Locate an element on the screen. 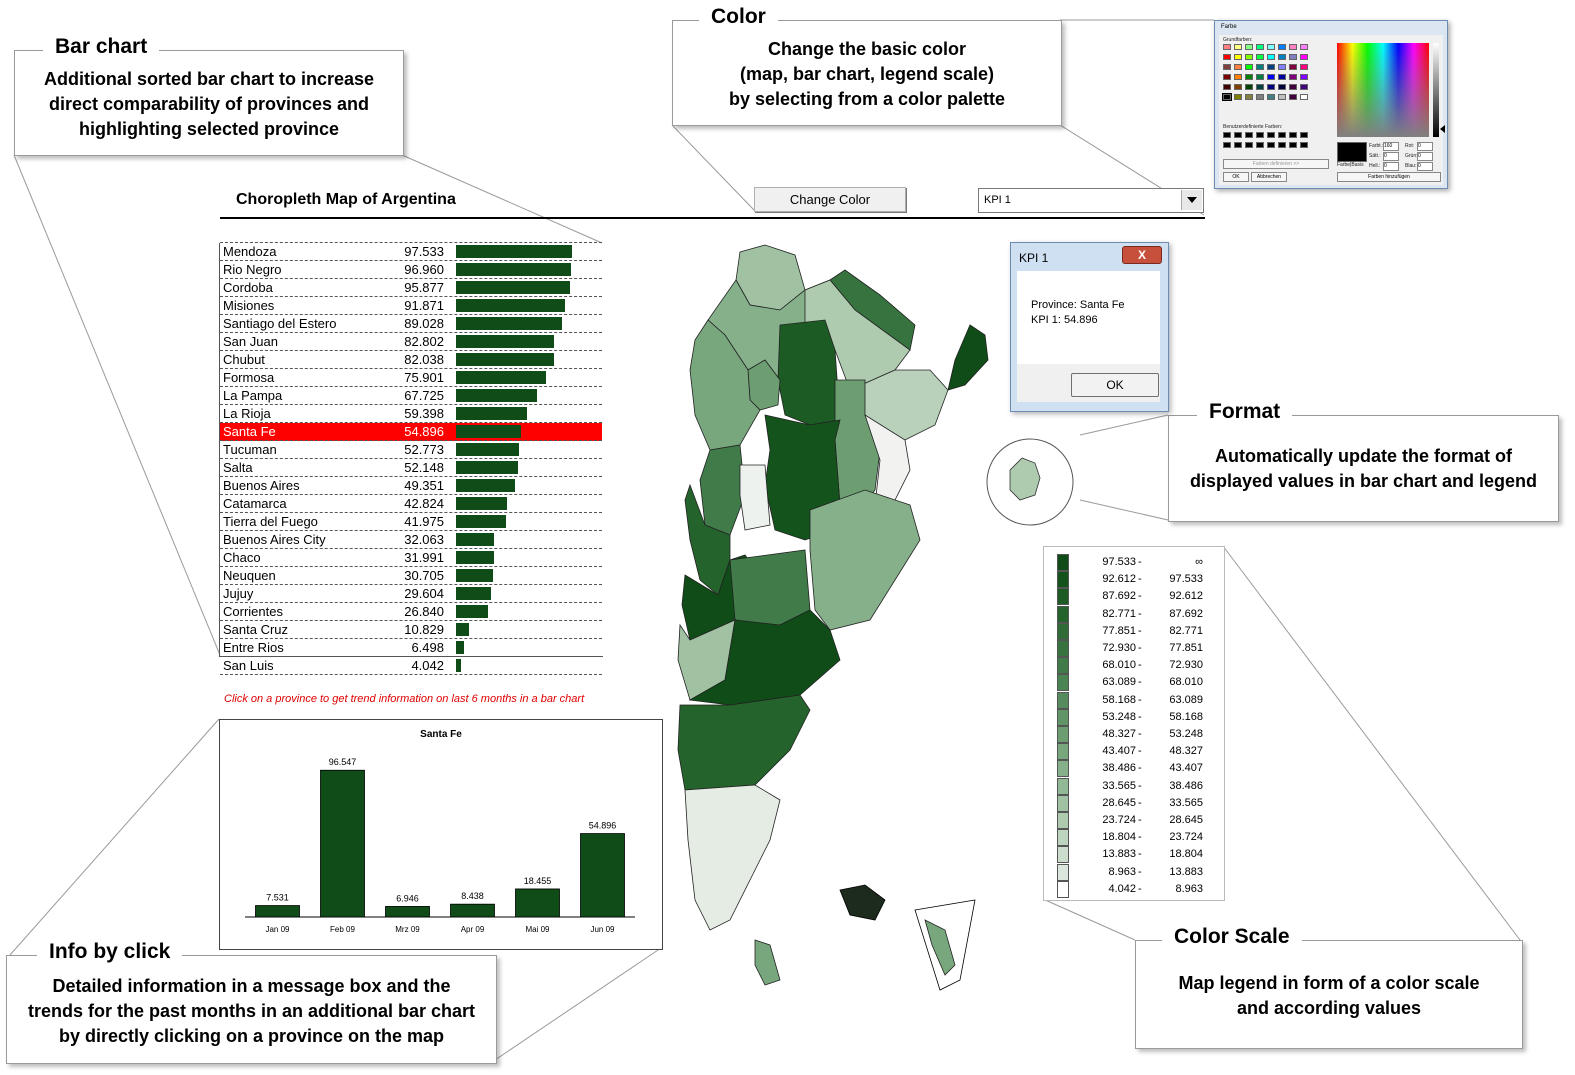 The height and width of the screenshot is (1075, 1575). color-spectrum is located at coordinates (1383, 90).